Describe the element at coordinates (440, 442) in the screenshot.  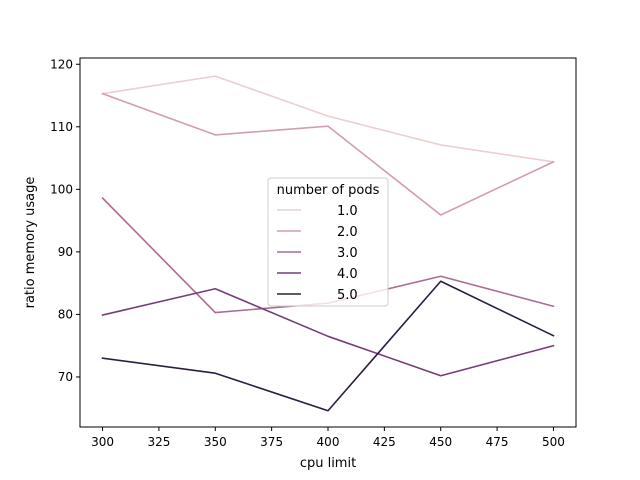
I see `x-tick-label: 450` at that location.